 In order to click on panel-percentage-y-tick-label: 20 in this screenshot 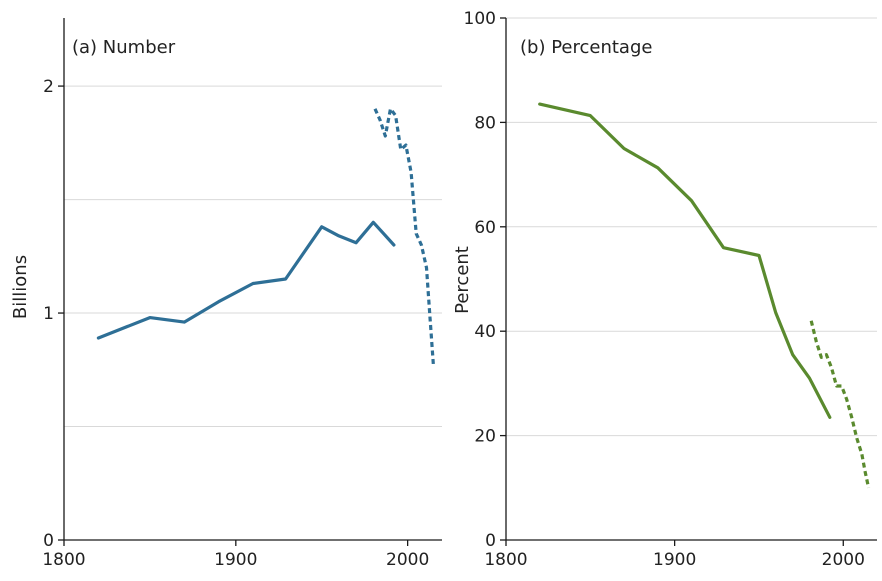, I will do `click(485, 437)`.